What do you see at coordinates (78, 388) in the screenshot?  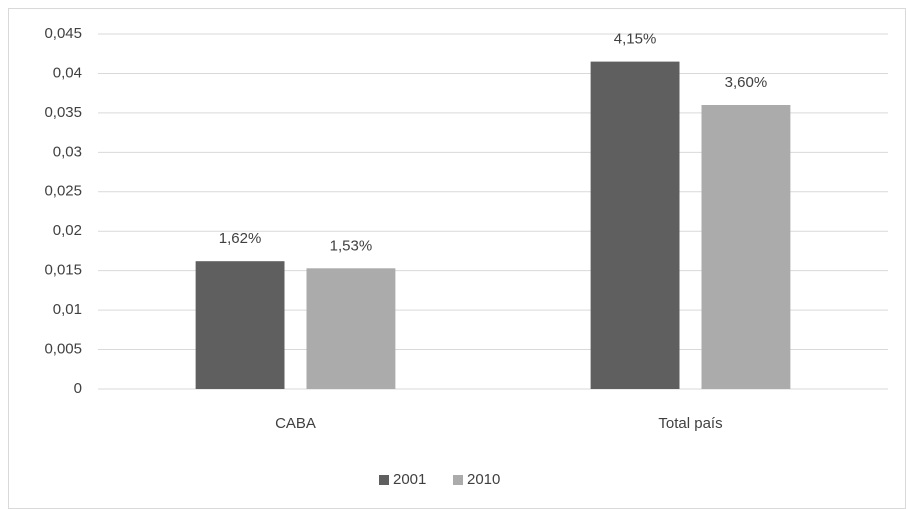 I see `y-tick-label: 0` at bounding box center [78, 388].